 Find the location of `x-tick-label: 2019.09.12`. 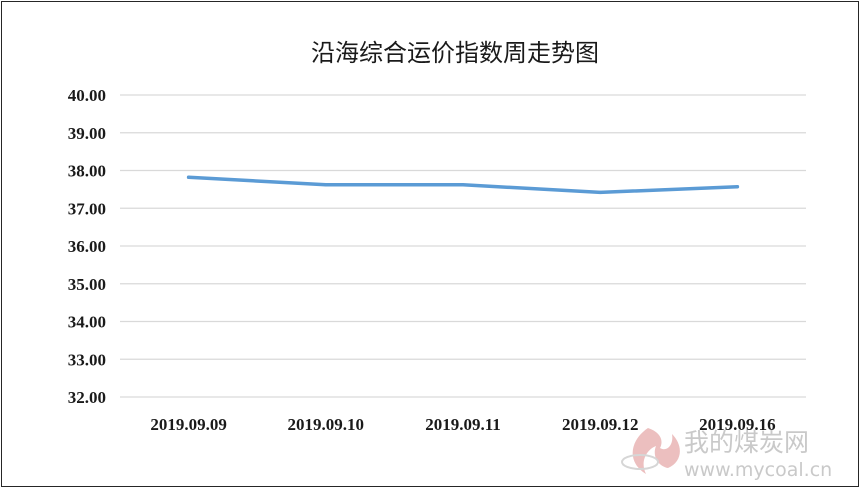

x-tick-label: 2019.09.12 is located at coordinates (600, 424).